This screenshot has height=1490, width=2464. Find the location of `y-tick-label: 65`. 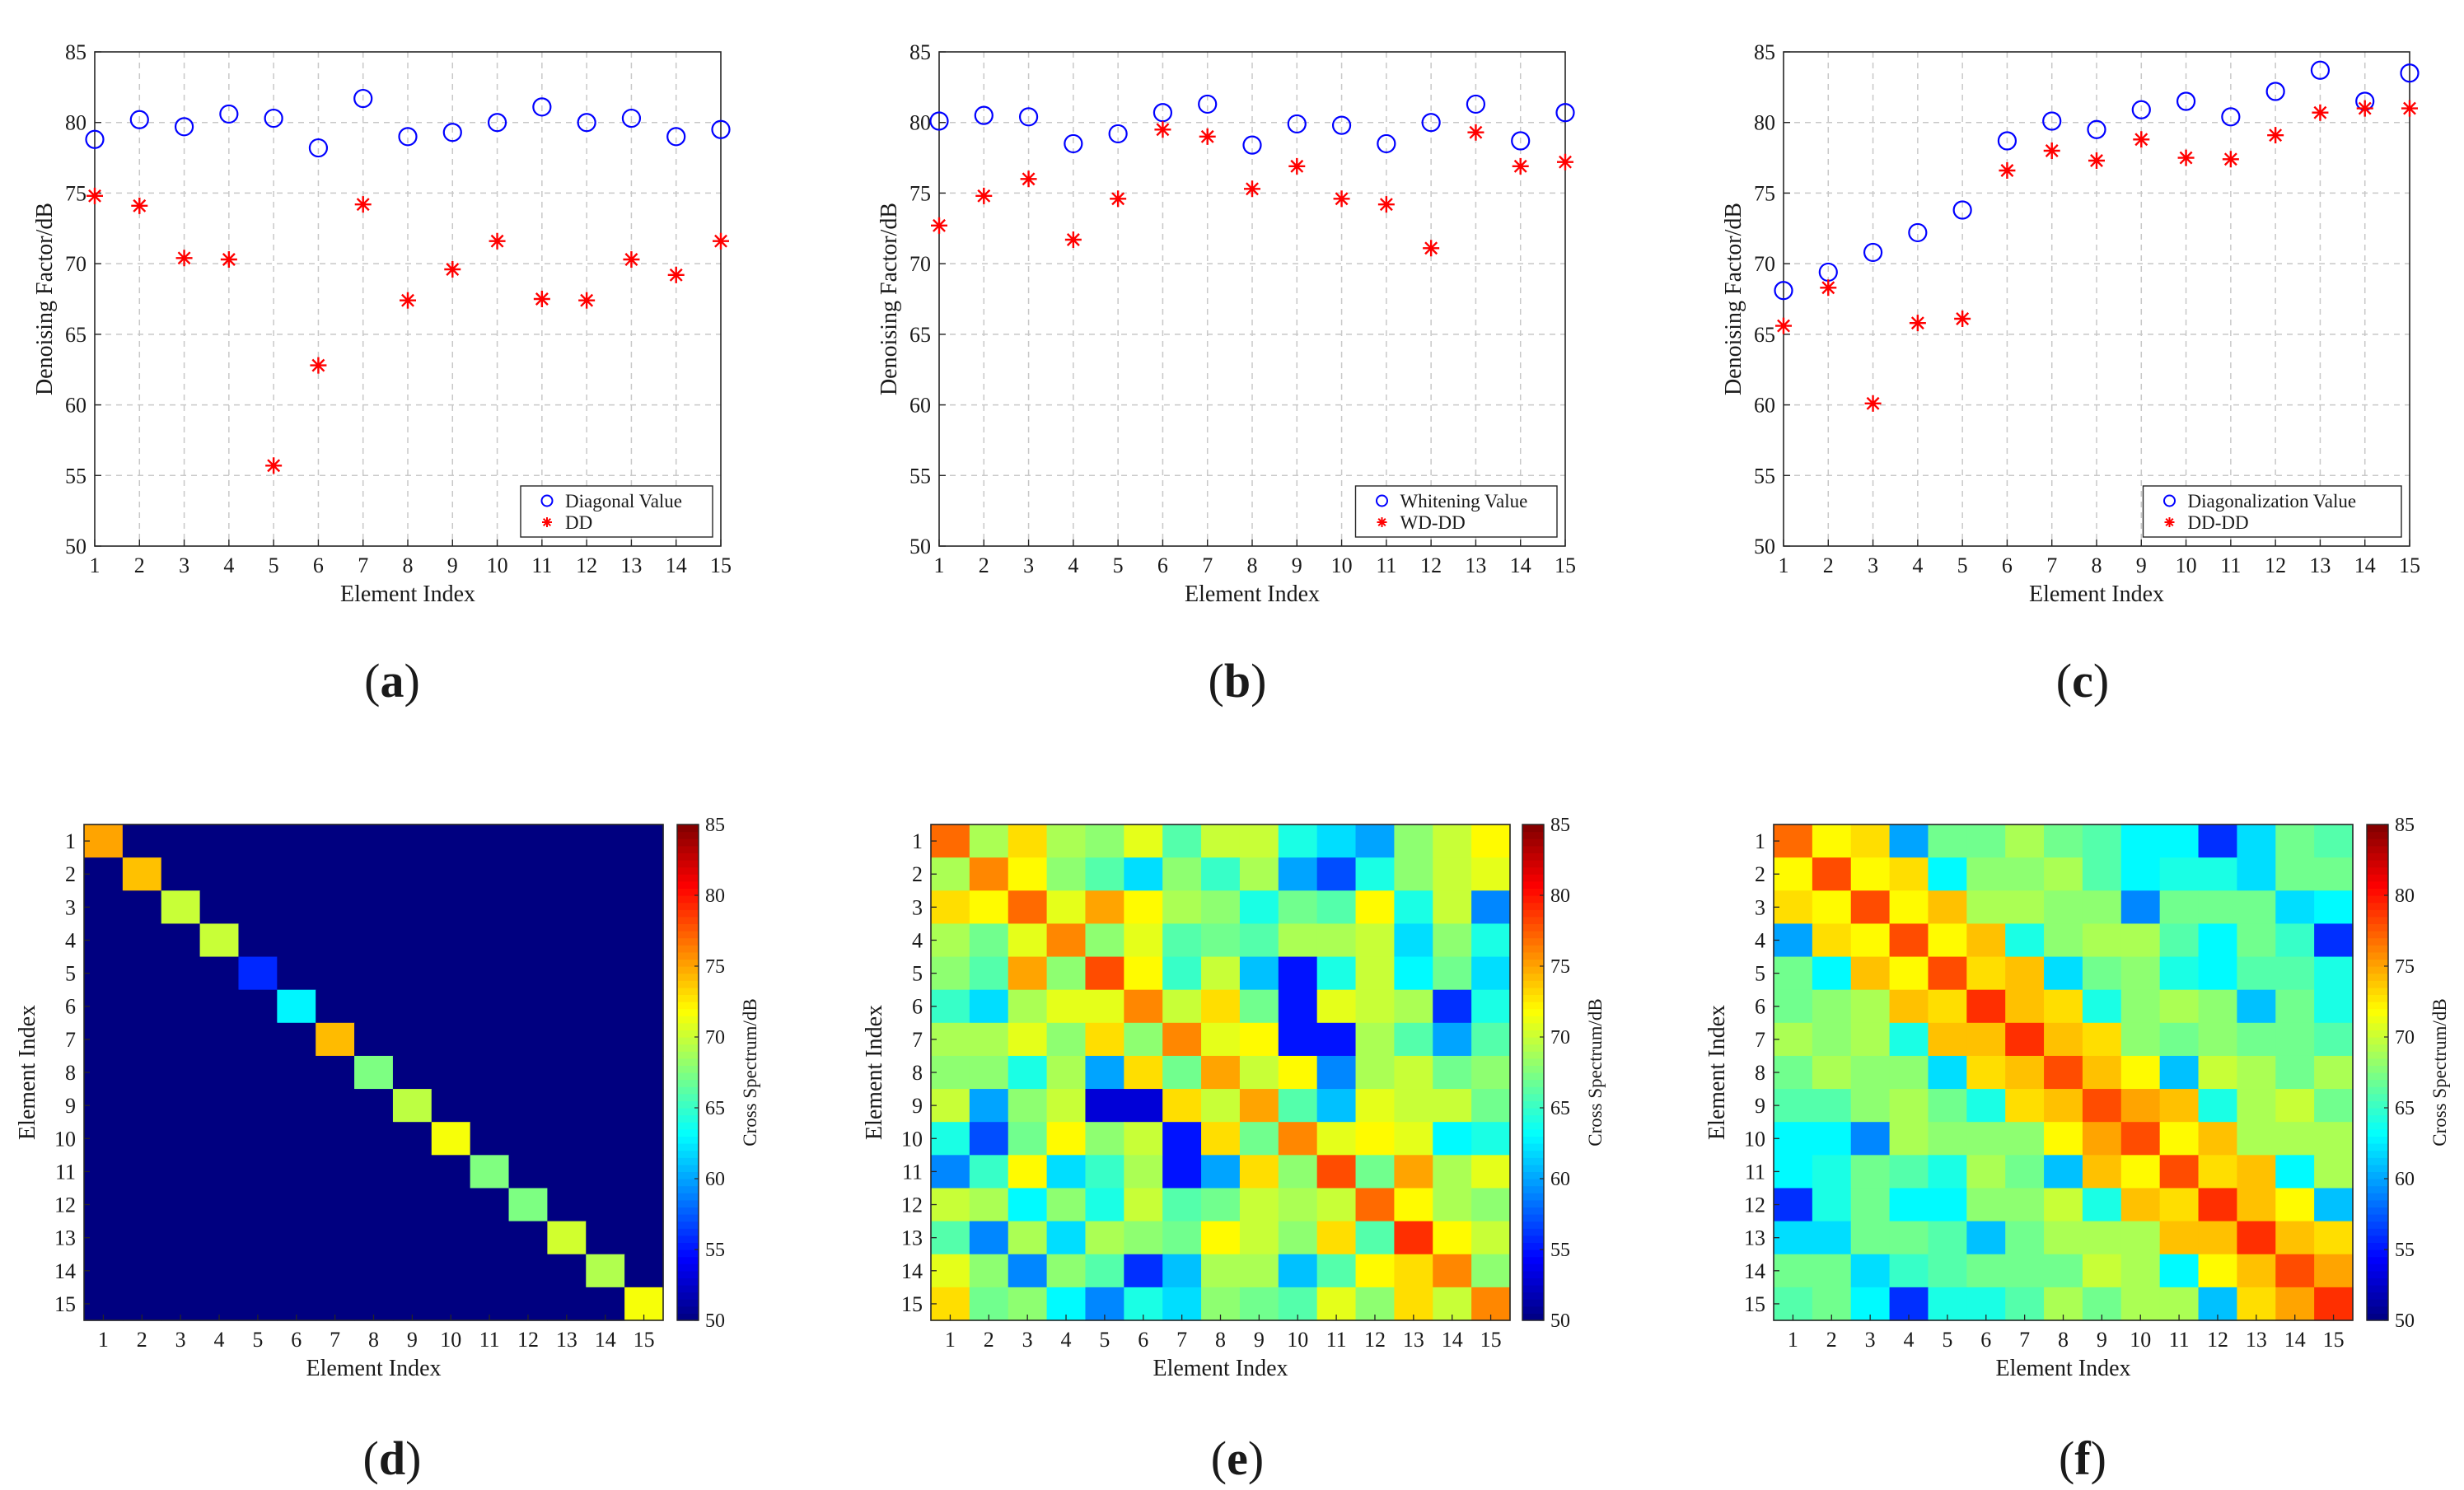

y-tick-label: 65 is located at coordinates (75, 335).